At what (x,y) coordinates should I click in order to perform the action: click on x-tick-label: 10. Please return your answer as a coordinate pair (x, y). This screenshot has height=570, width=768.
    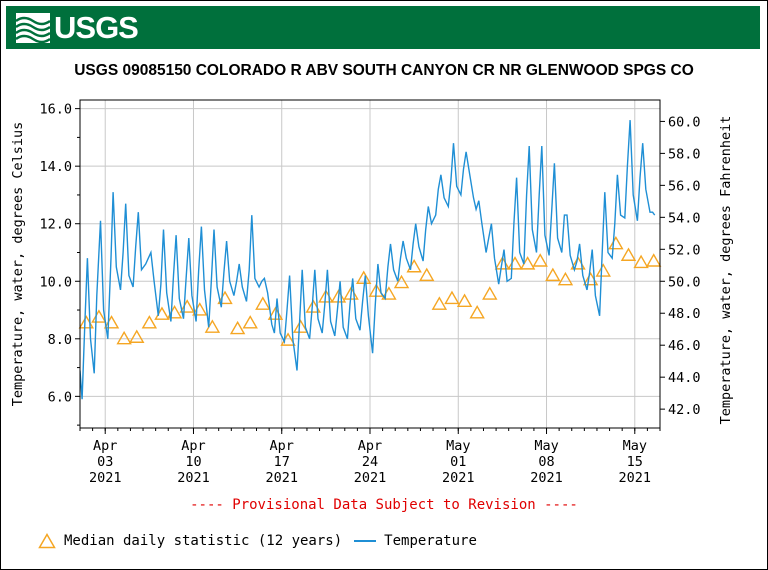
    Looking at the image, I should click on (193, 462).